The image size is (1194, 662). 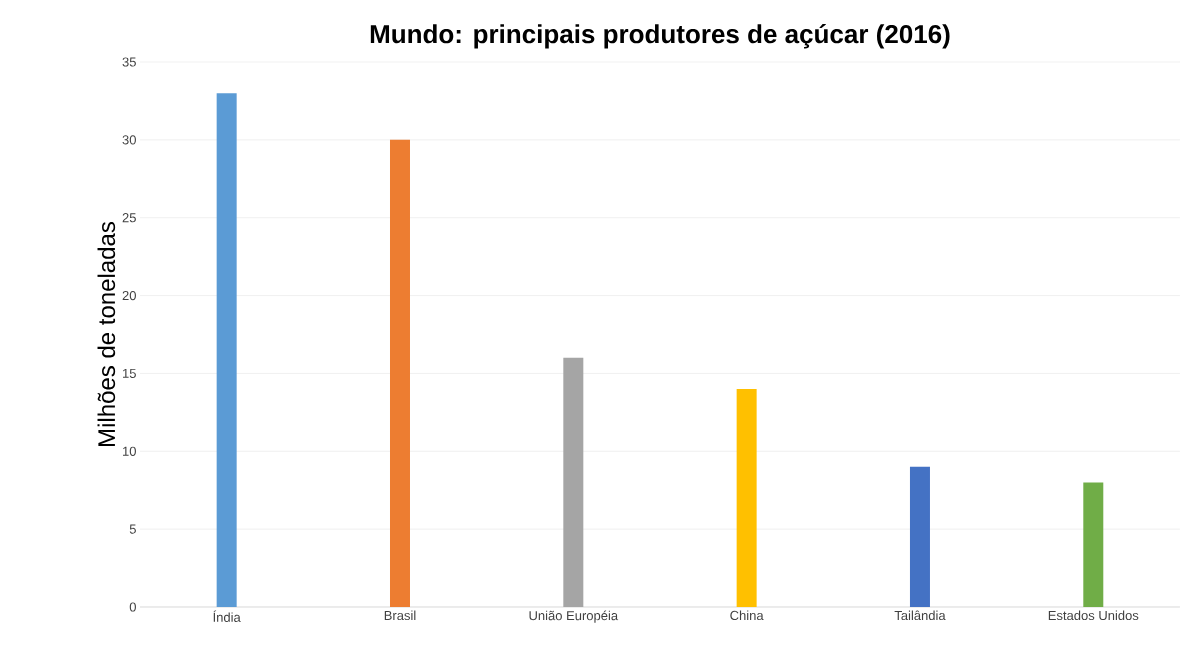 What do you see at coordinates (129, 62) in the screenshot?
I see `y-tick-label: 35` at bounding box center [129, 62].